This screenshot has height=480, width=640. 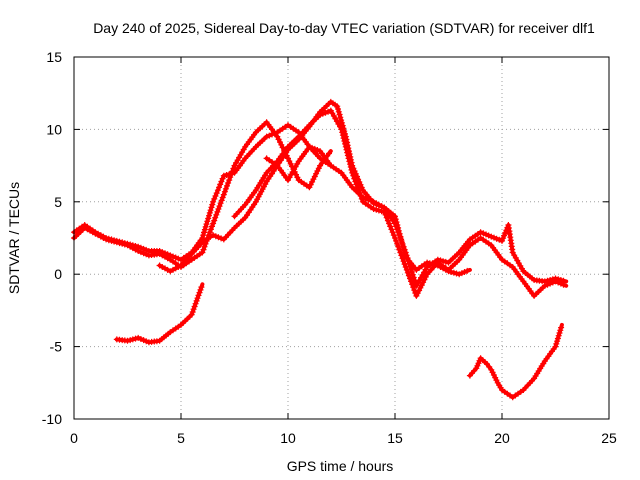 What do you see at coordinates (395, 438) in the screenshot?
I see `x-tick-label: 15` at bounding box center [395, 438].